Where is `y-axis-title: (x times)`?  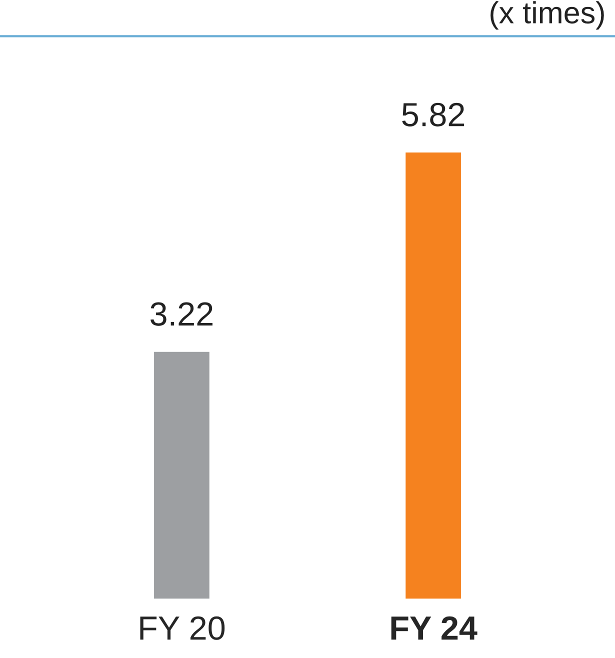
y-axis-title: (x times) is located at coordinates (547, 15).